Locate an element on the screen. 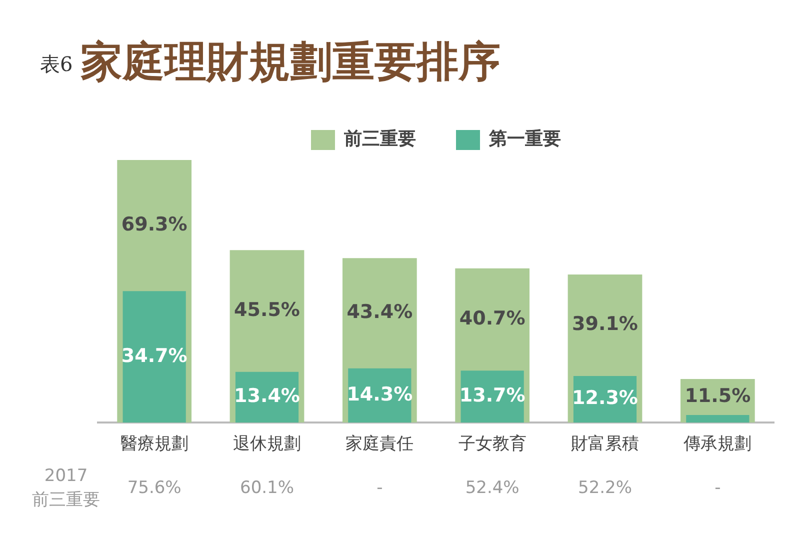 This screenshot has height=555, width=792. x-tick-label: 傳承規劃 is located at coordinates (717, 444).